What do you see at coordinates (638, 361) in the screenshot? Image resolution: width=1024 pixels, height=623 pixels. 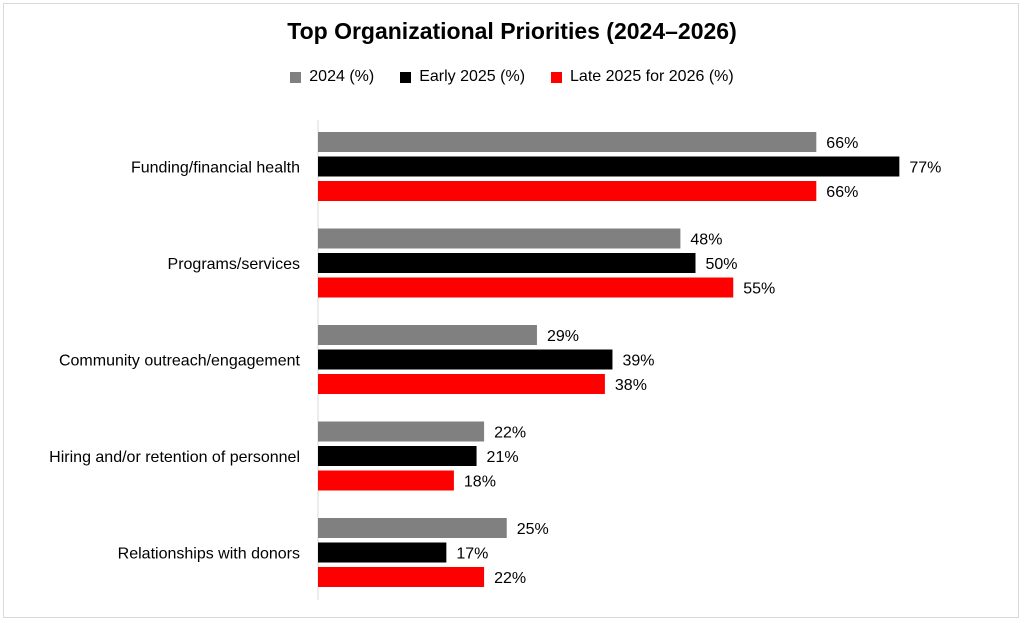 I see `data-label: 39%` at bounding box center [638, 361].